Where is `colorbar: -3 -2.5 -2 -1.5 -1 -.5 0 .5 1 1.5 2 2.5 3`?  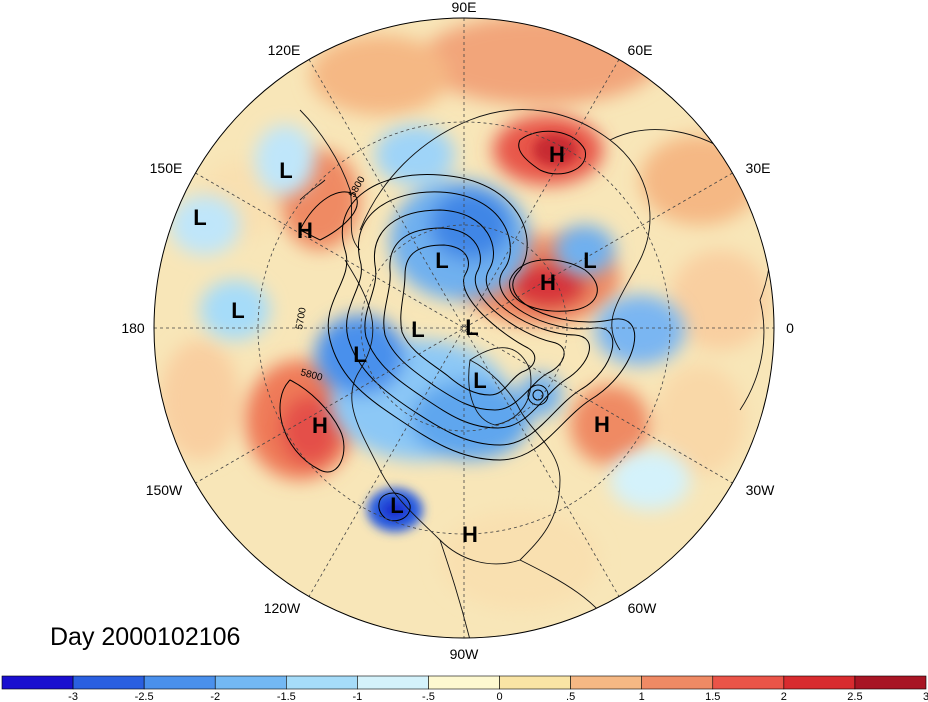 colorbar: -3 -2.5 -2 -1.5 -1 -.5 0 .5 1 1.5 2 2.5 3 is located at coordinates (464, 688).